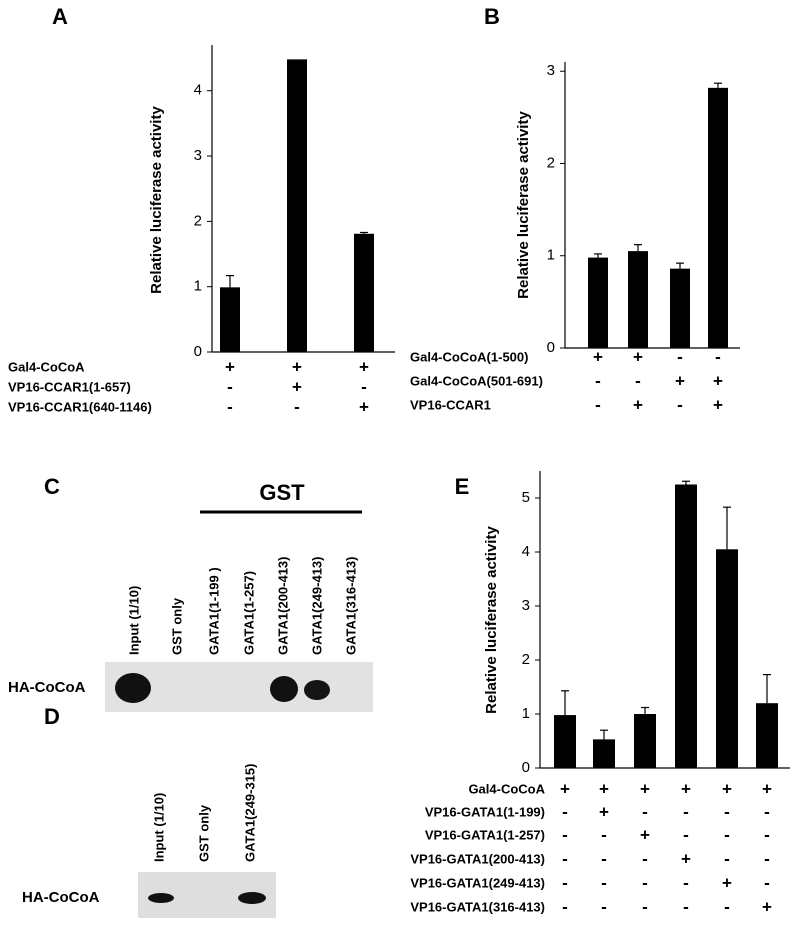 Image resolution: width=800 pixels, height=929 pixels. I want to click on panel-label: A, so click(60, 16).